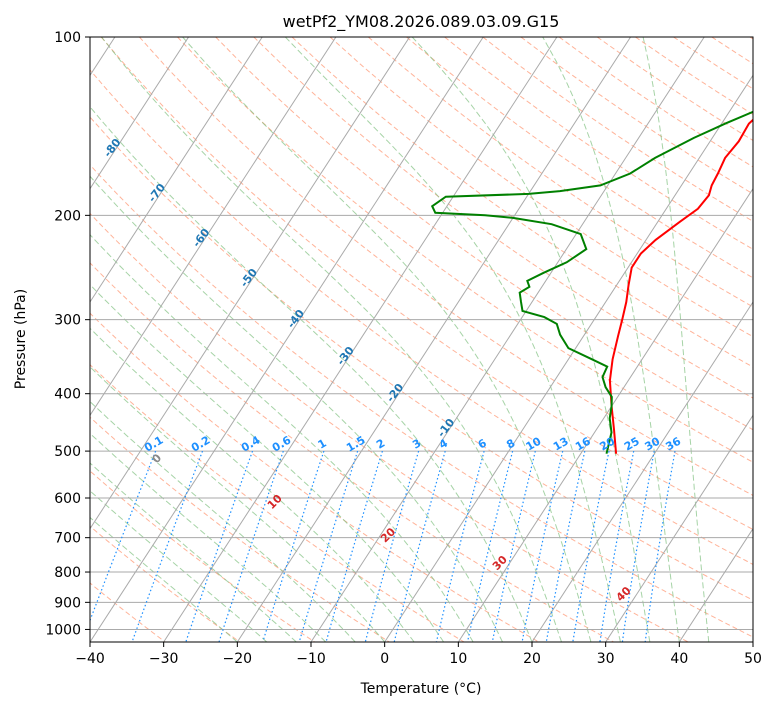 Image resolution: width=775 pixels, height=708 pixels. I want to click on y-tick-label: 600, so click(67, 499).